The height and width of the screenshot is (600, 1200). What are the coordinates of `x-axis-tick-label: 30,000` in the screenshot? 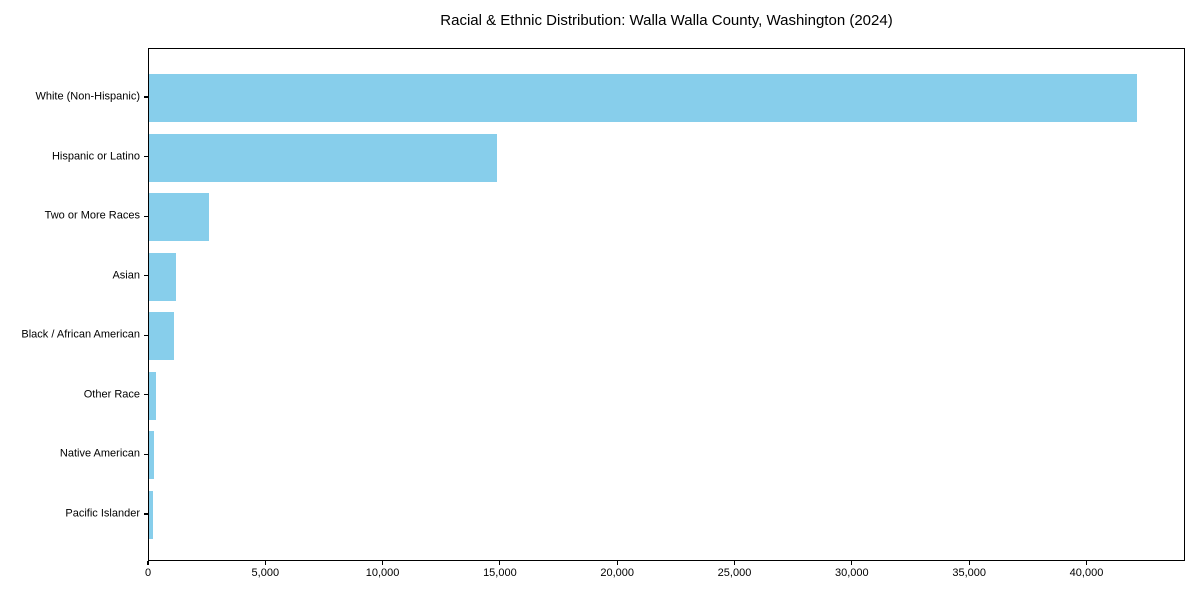 It's located at (851, 573).